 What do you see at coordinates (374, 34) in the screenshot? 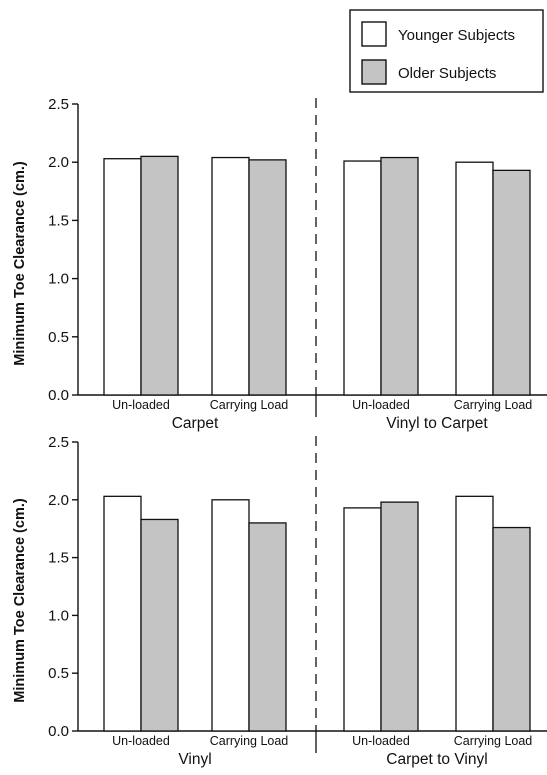
I see `legend-swatch-younger` at bounding box center [374, 34].